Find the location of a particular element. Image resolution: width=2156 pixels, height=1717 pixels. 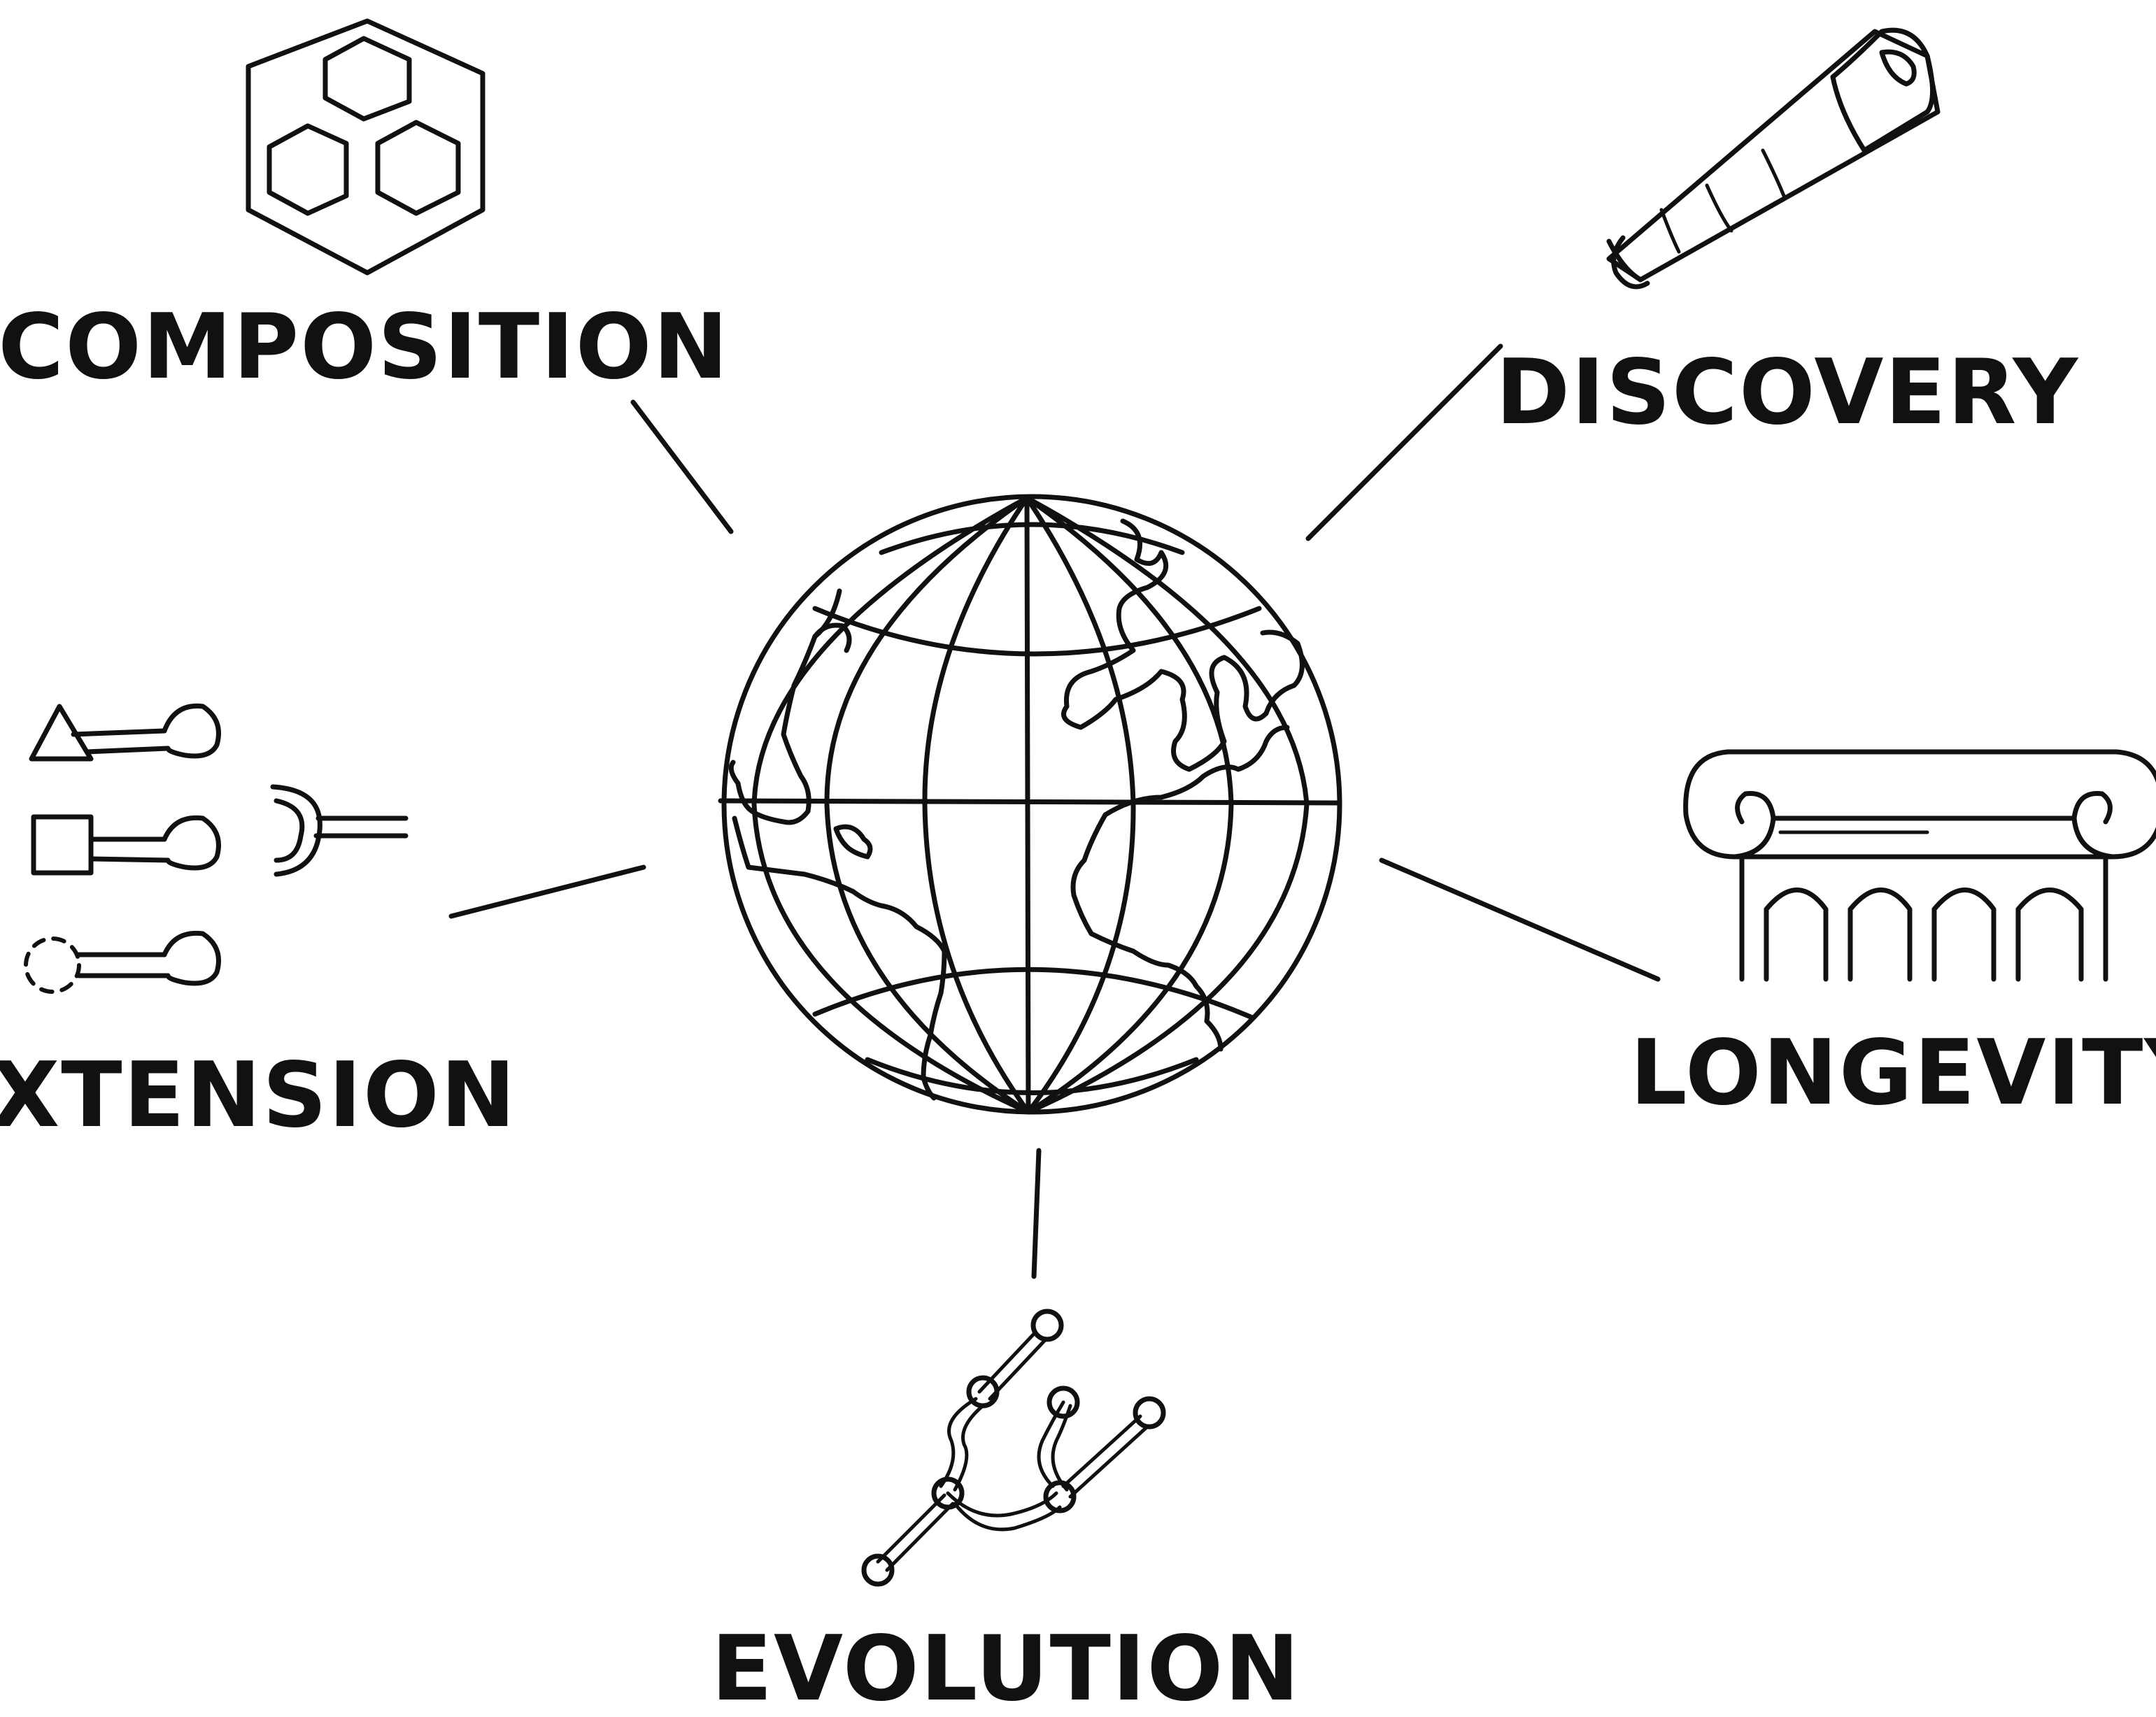

composition-label: COMPOSITION is located at coordinates (365, 347).